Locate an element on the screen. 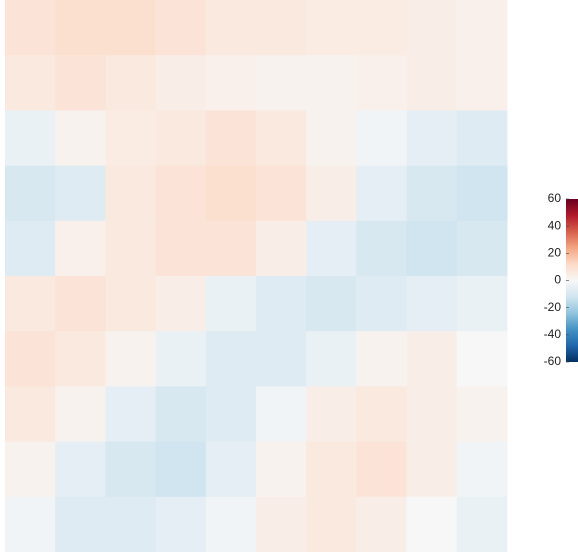 This screenshot has height=552, width=578. colorbar-tick-label: 20 is located at coordinates (555, 253).